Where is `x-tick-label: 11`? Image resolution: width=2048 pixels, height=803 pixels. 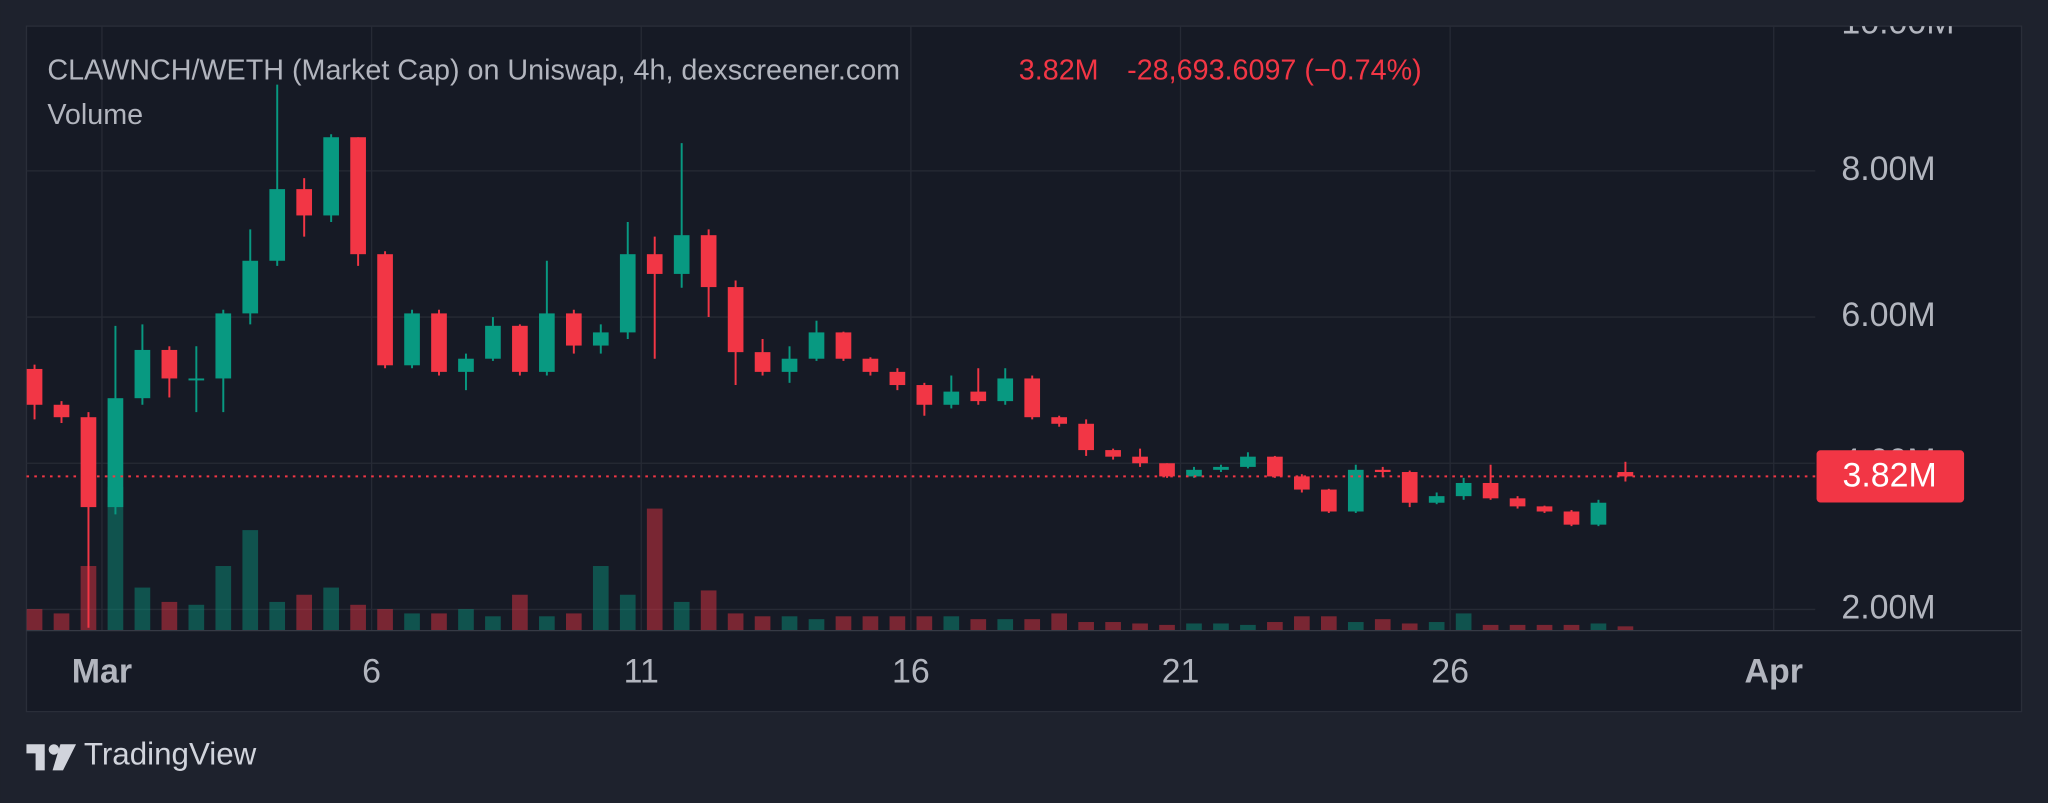 x-tick-label: 11 is located at coordinates (641, 672).